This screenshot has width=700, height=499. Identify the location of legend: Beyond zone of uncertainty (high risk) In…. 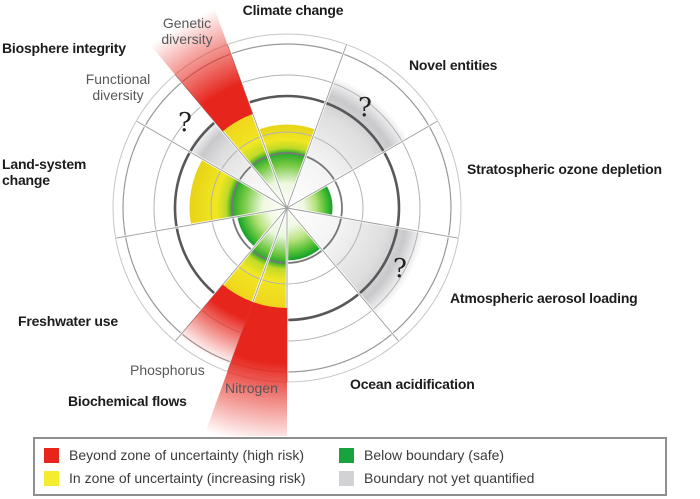
(350, 466).